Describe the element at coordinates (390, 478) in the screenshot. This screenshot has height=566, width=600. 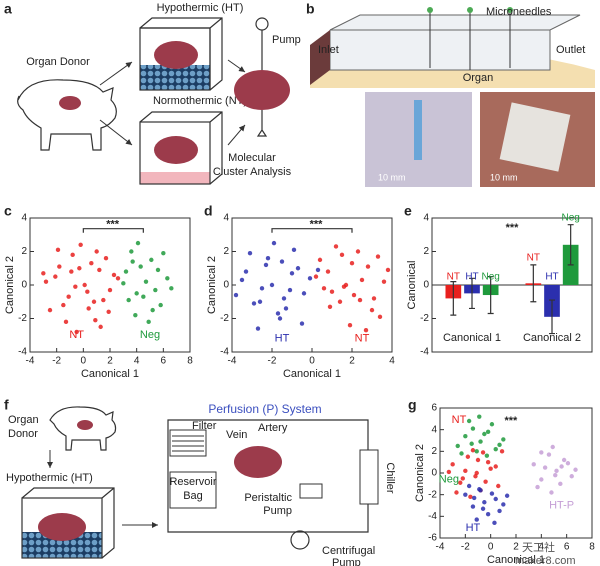
I see `label: Chiller` at that location.